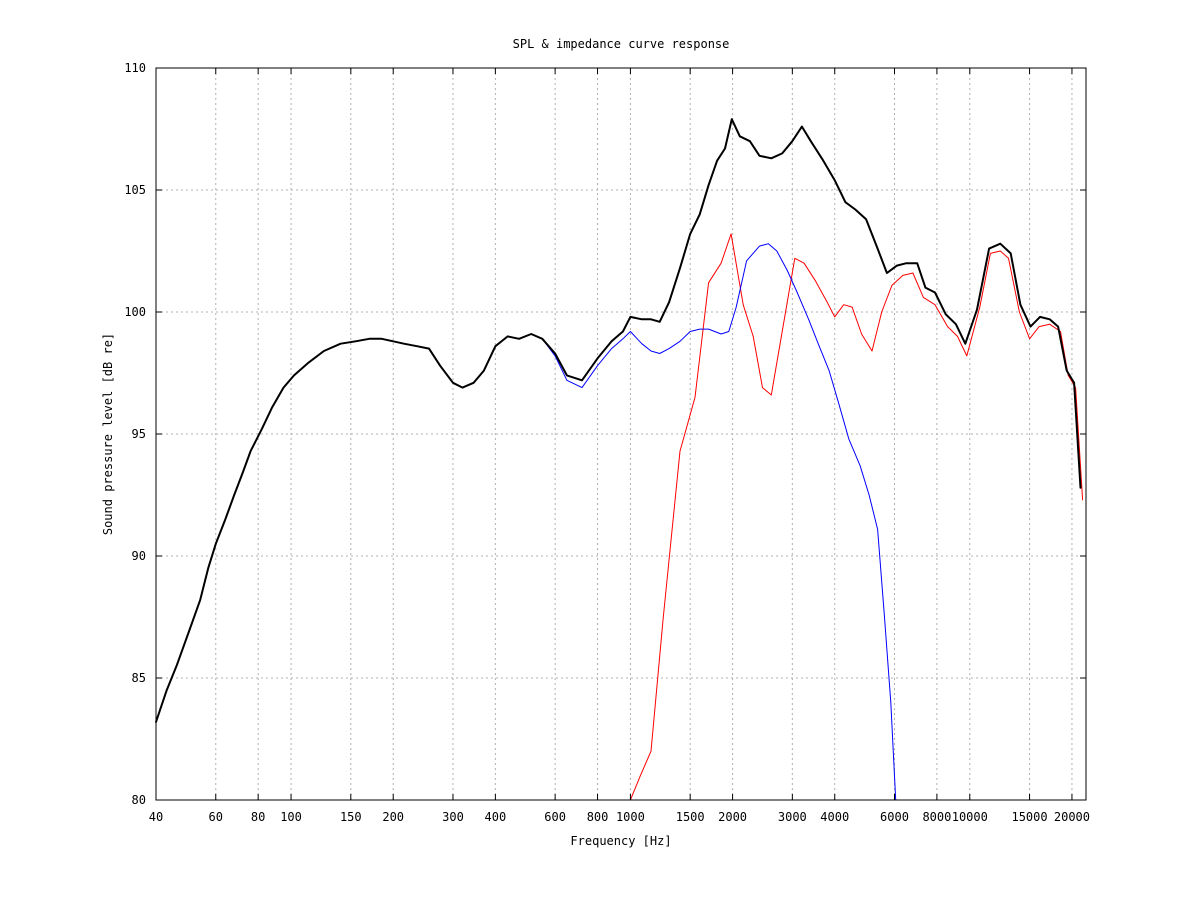 This screenshot has width=1200, height=904. I want to click on x-tick-label: 800, so click(598, 817).